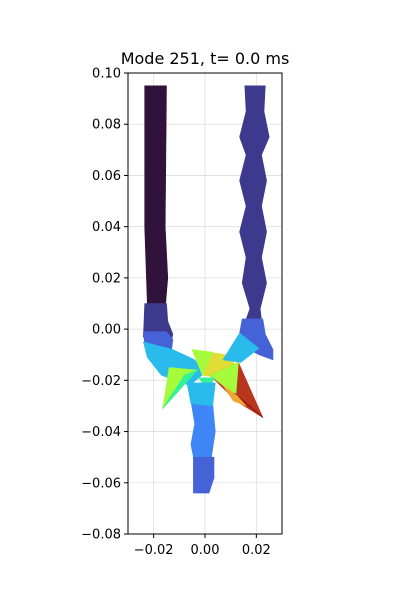 The width and height of the screenshot is (400, 605). What do you see at coordinates (234, 396) in the screenshot?
I see `mesh-region-junction-right-spike-warm` at bounding box center [234, 396].